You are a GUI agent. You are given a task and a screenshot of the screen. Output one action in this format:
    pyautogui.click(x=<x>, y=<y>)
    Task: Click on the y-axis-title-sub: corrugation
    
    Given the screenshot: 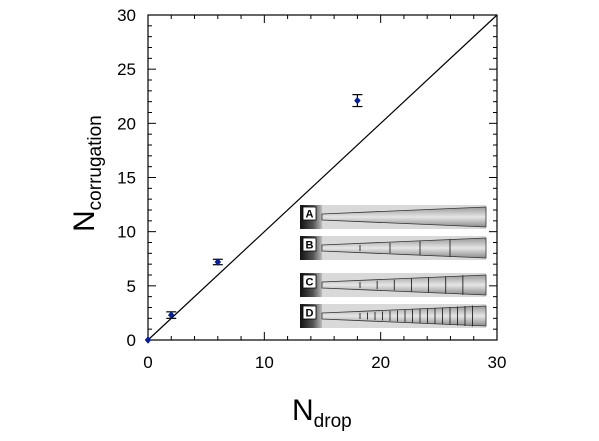 What is the action you would take?
    pyautogui.click(x=95, y=162)
    